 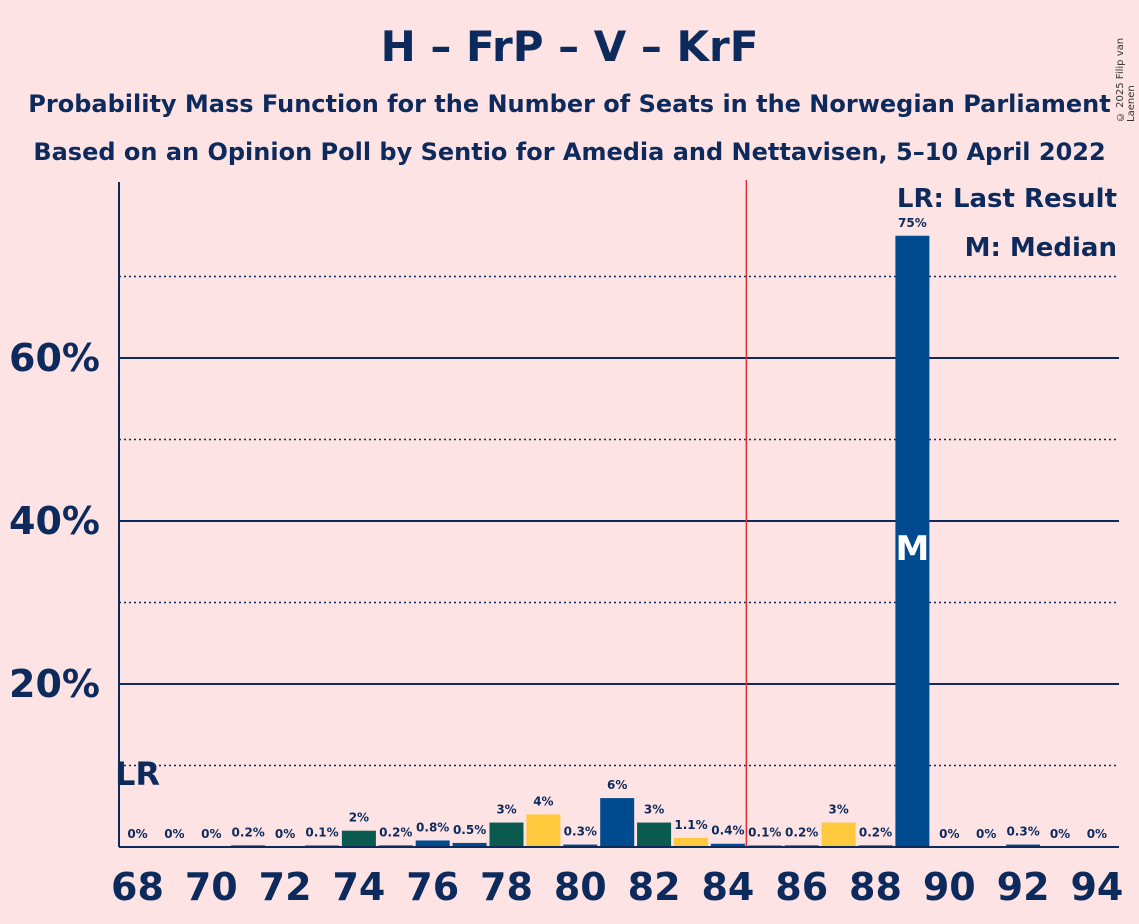 I want to click on data-label: 4%, so click(x=543, y=801).